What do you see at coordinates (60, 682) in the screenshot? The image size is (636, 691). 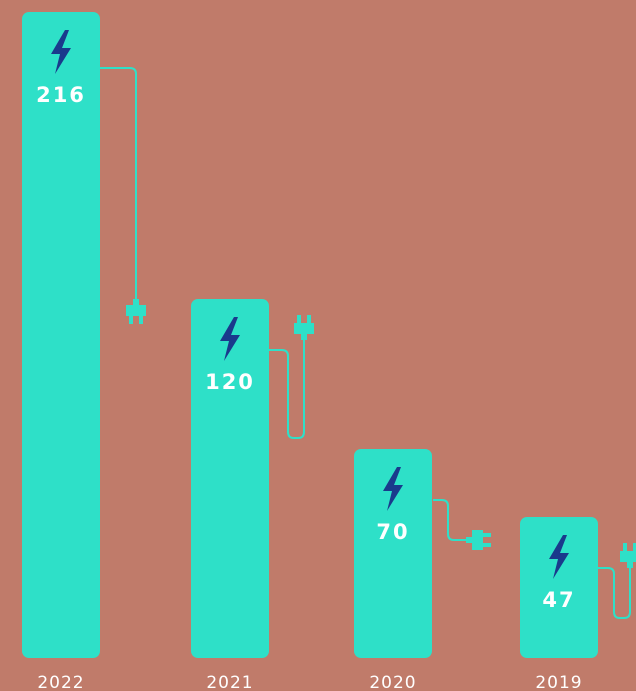 I see `year-label-2022: 2022` at bounding box center [60, 682].